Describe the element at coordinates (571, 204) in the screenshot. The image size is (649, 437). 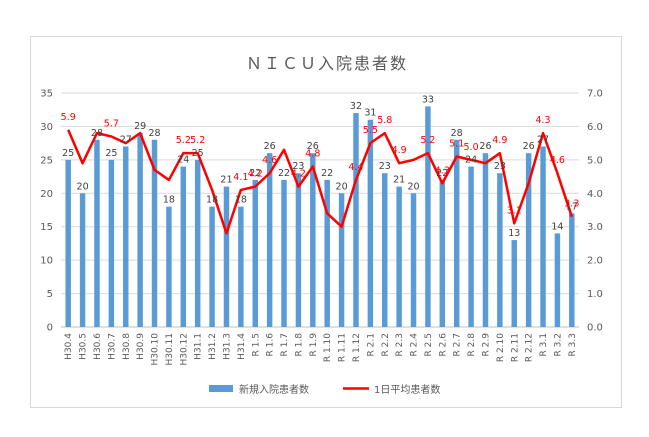
I see `line-data-label: 3.3` at that location.